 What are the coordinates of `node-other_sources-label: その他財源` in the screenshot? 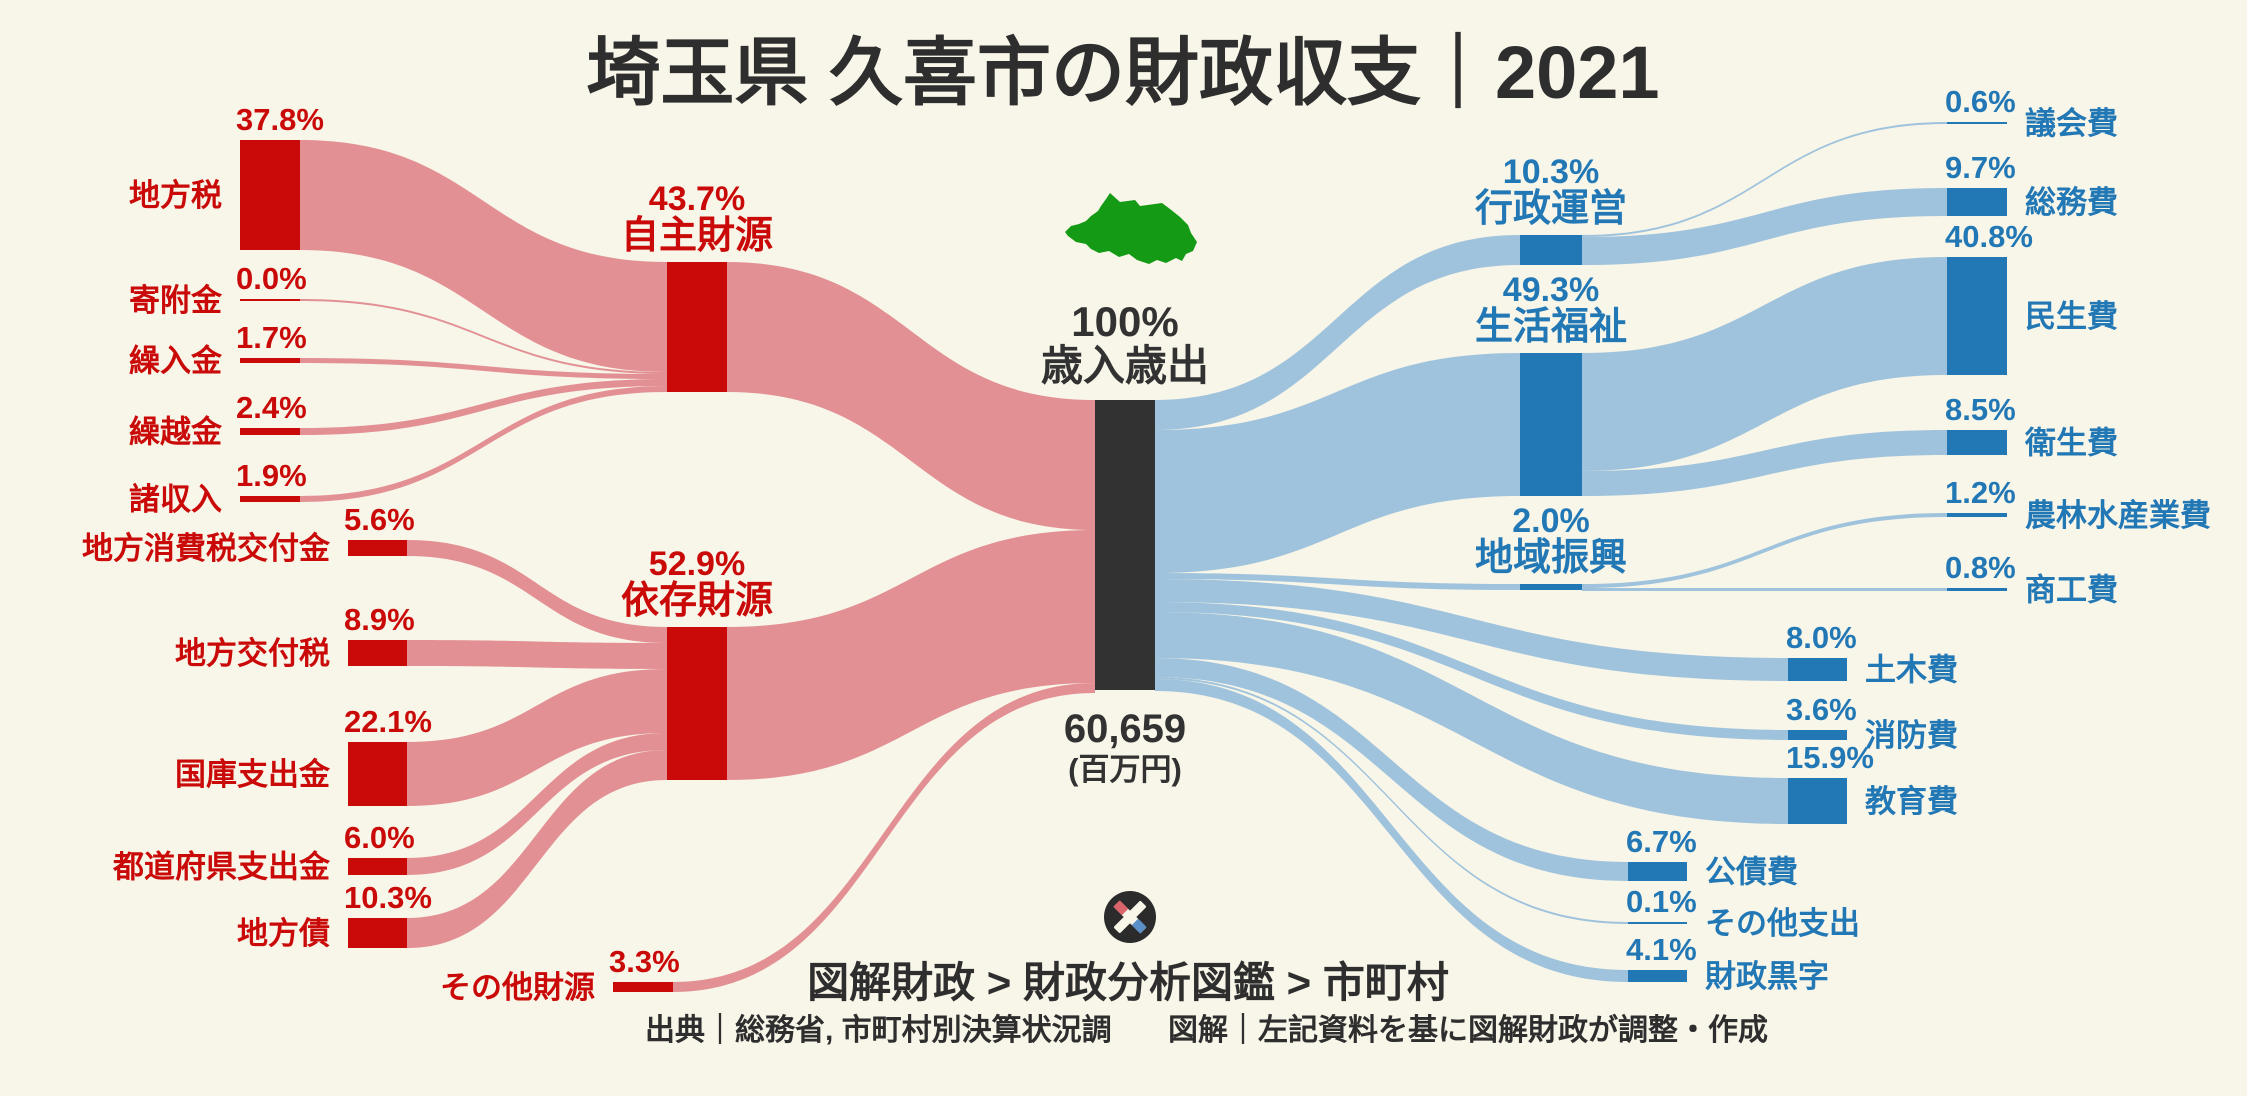 It's located at (517, 987).